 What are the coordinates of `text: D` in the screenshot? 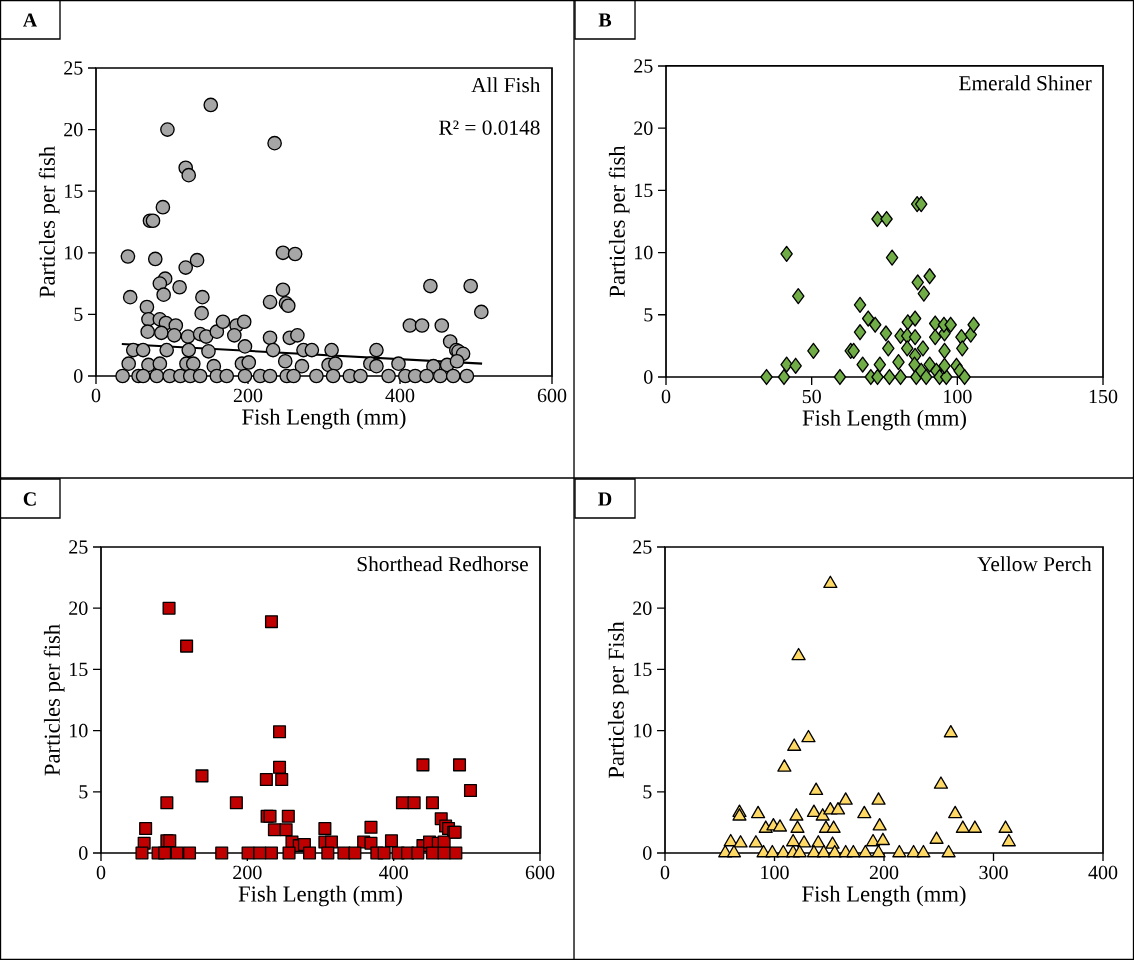 It's located at (605, 499).